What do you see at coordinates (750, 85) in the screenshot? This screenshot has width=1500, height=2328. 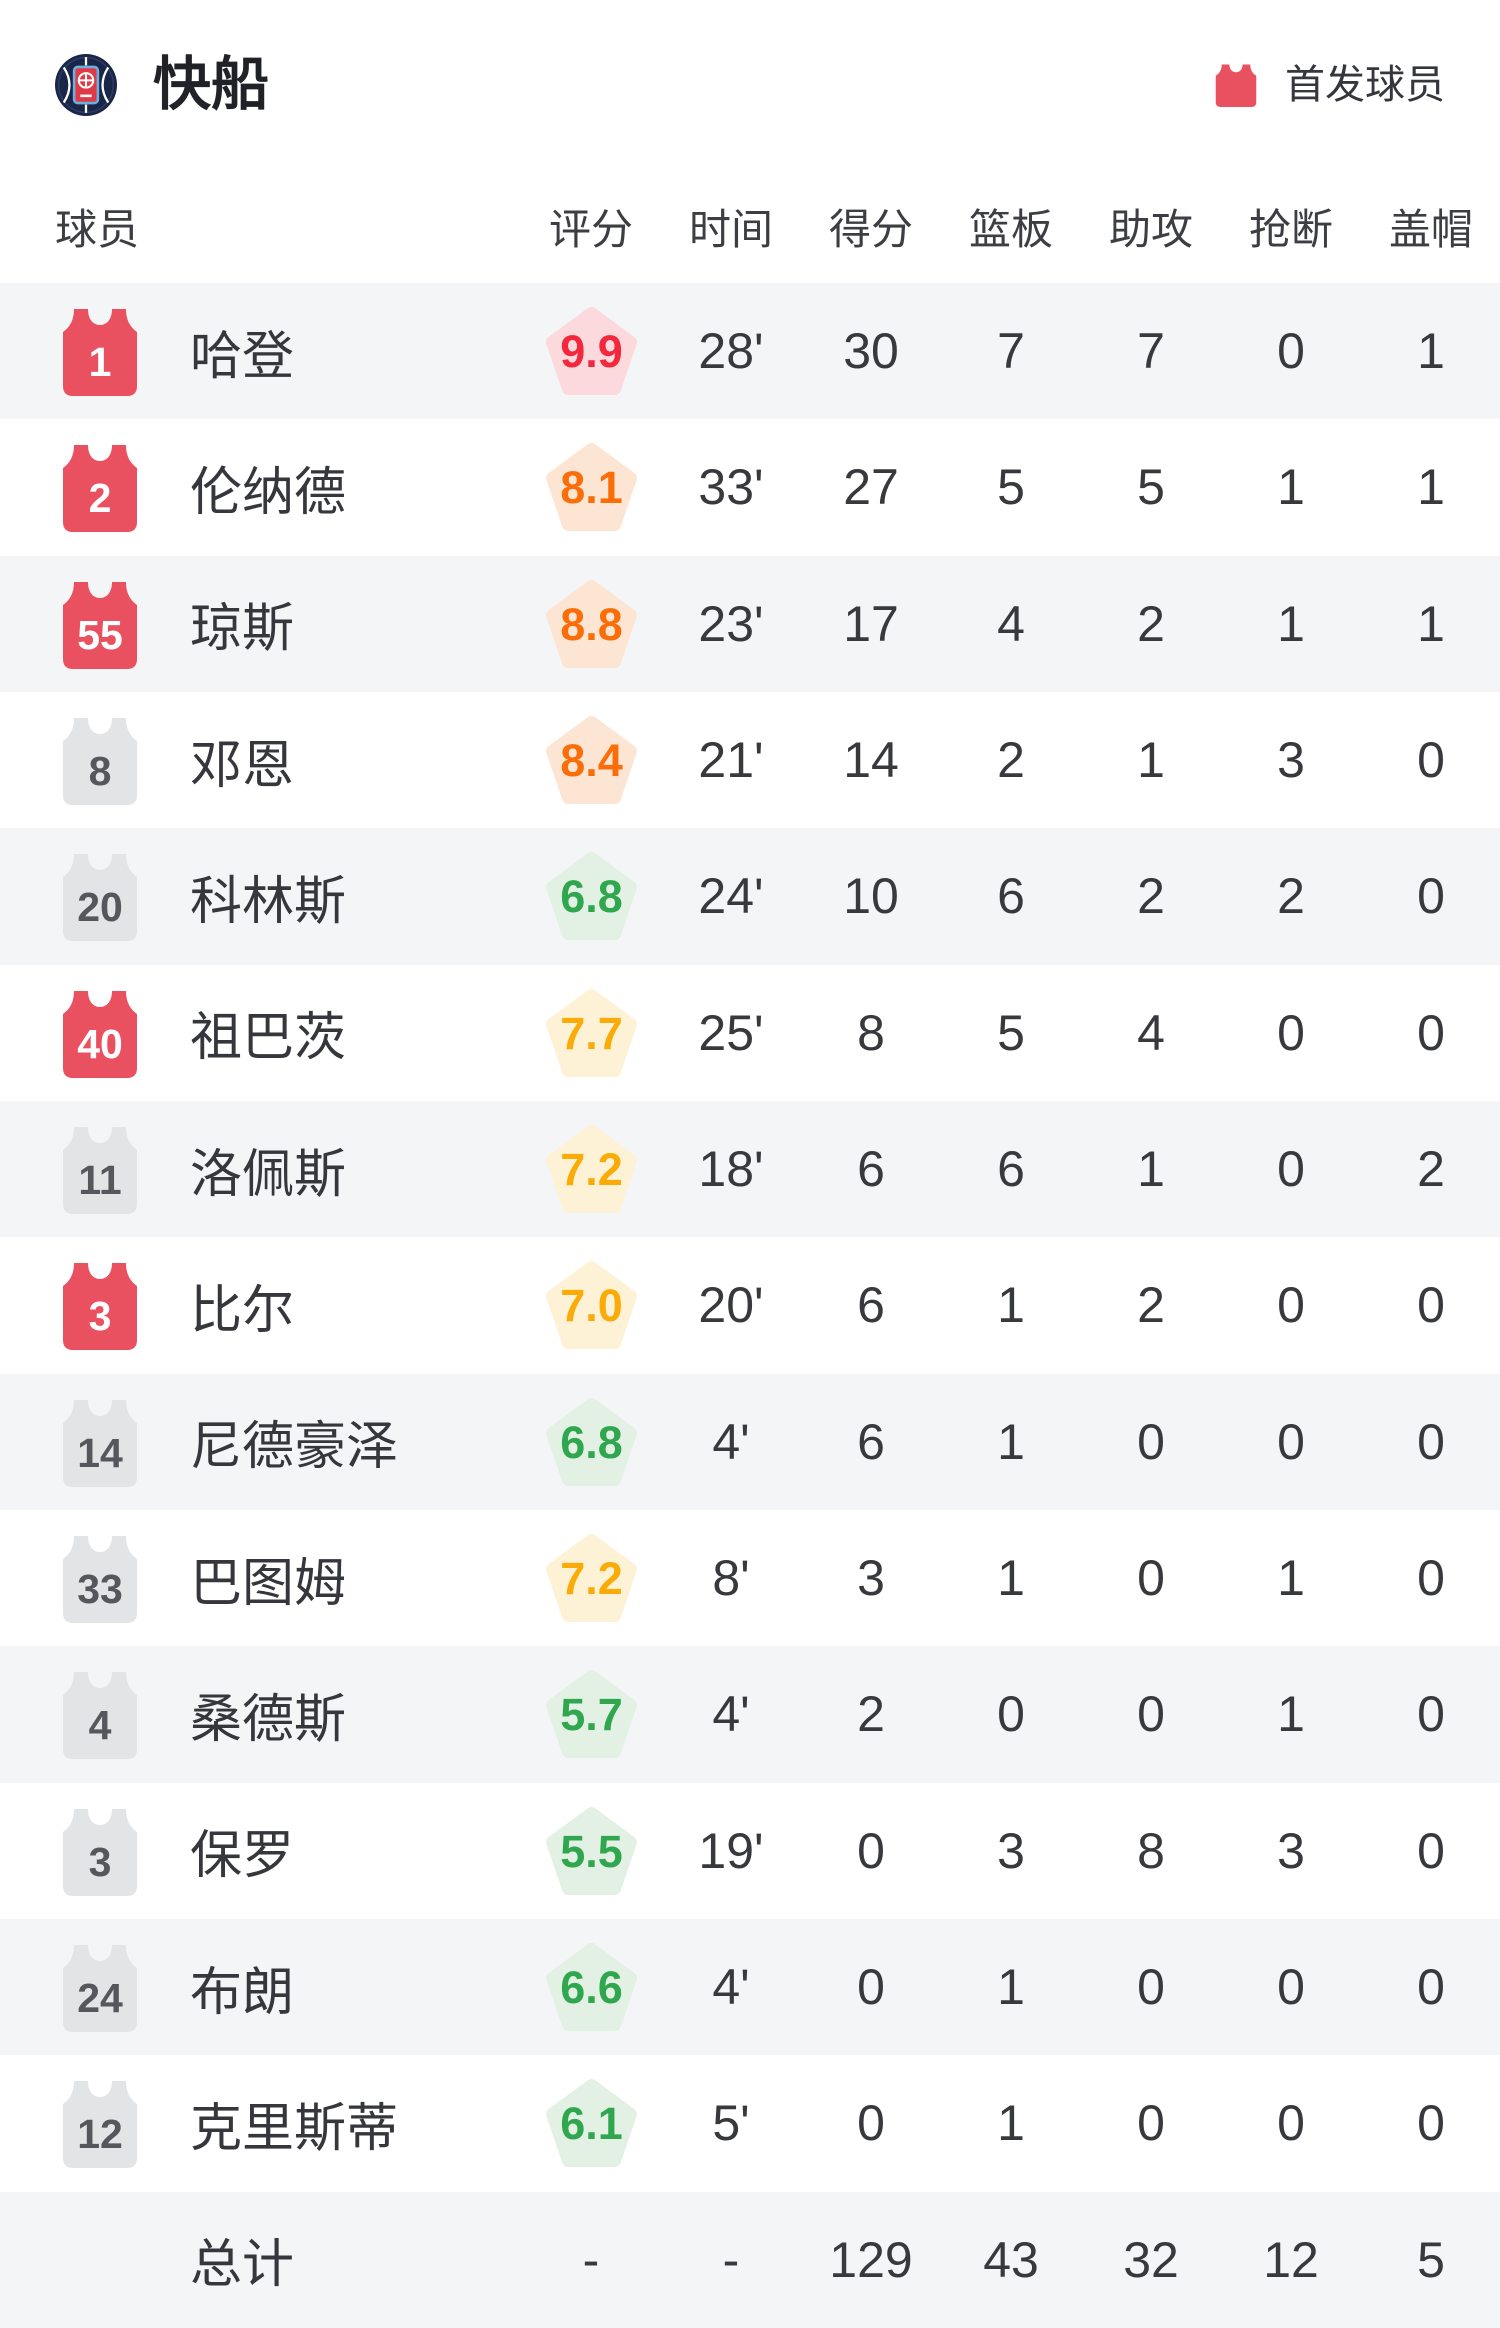 I see `team-header: 快船 首发球员` at bounding box center [750, 85].